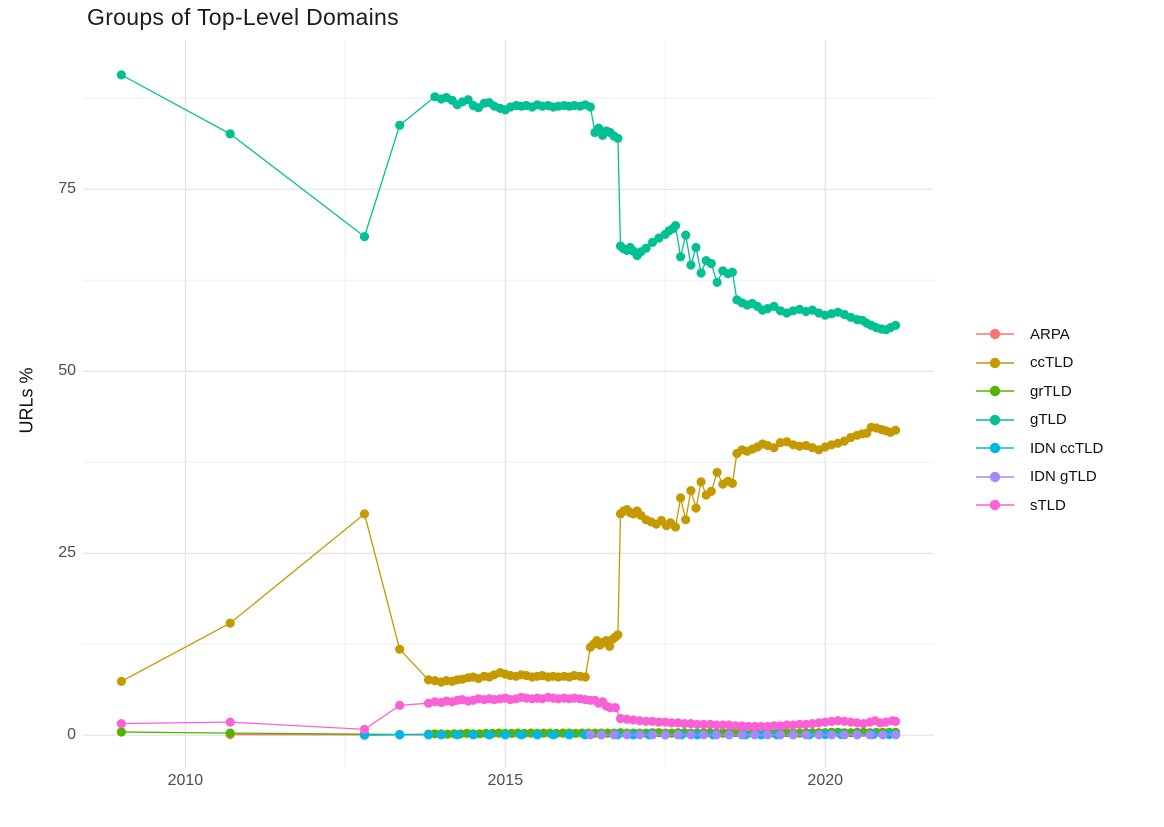 The width and height of the screenshot is (1164, 827). Describe the element at coordinates (1039, 363) in the screenshot. I see `legend-item-cctld: ccTLD` at that location.